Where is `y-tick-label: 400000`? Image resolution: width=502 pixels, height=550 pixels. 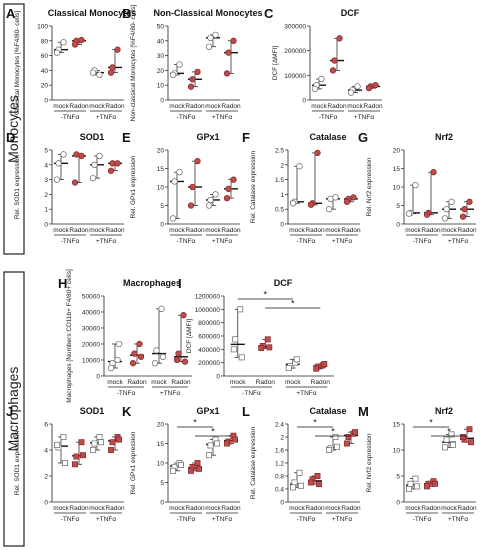
y-tick-label: 400000 is located at coordinates (209, 350).